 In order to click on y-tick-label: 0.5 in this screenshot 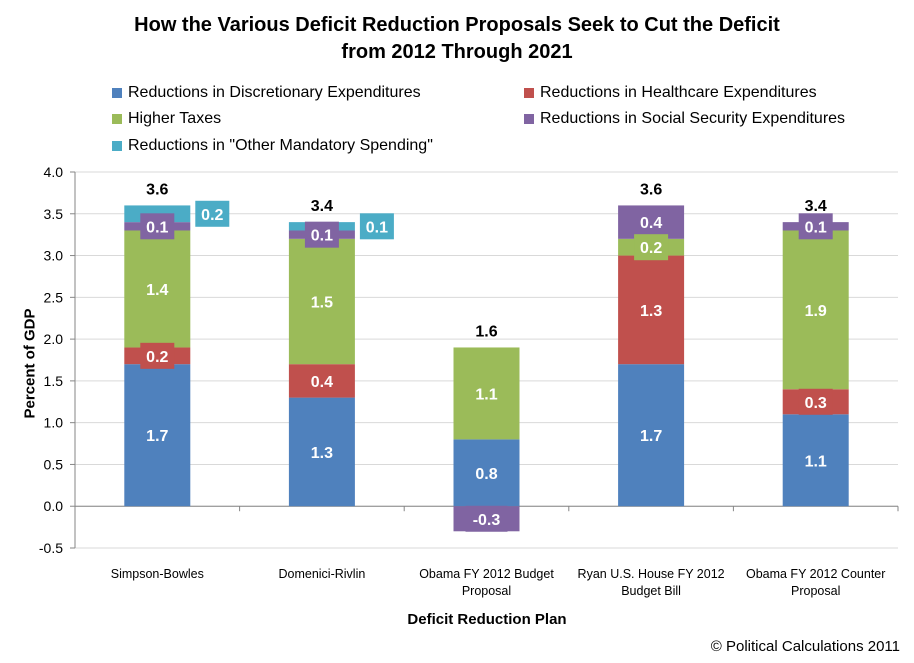, I will do `click(54, 464)`.